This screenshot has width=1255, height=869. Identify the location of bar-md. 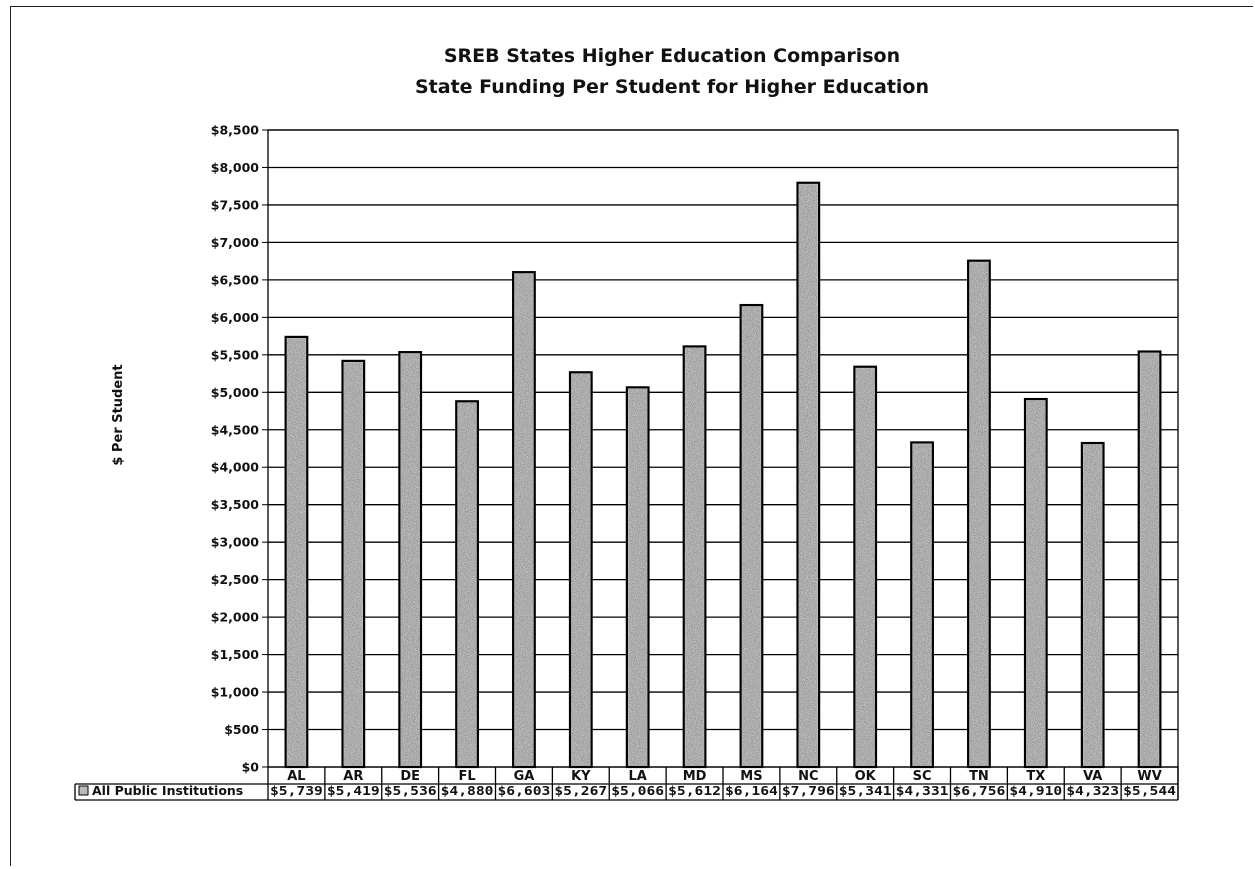
(694, 557).